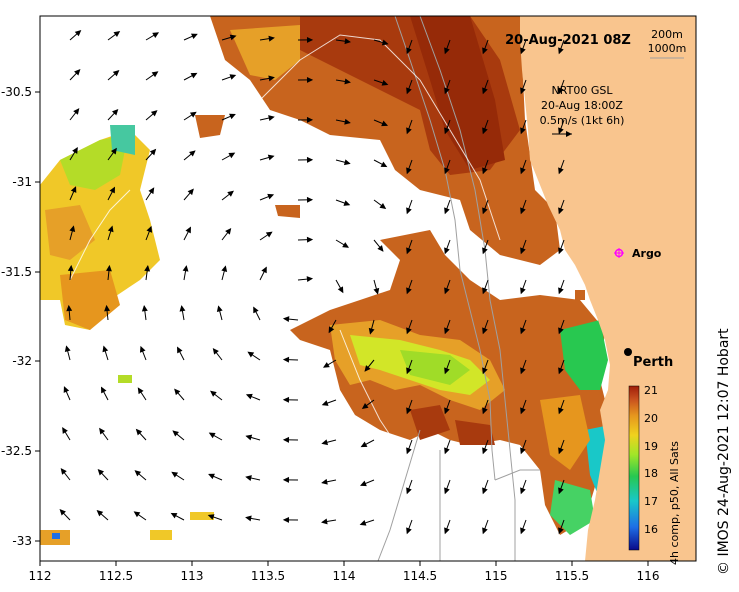  I want to click on colorbar-ticks: 21 20 19 18 17 16, so click(651, 460).